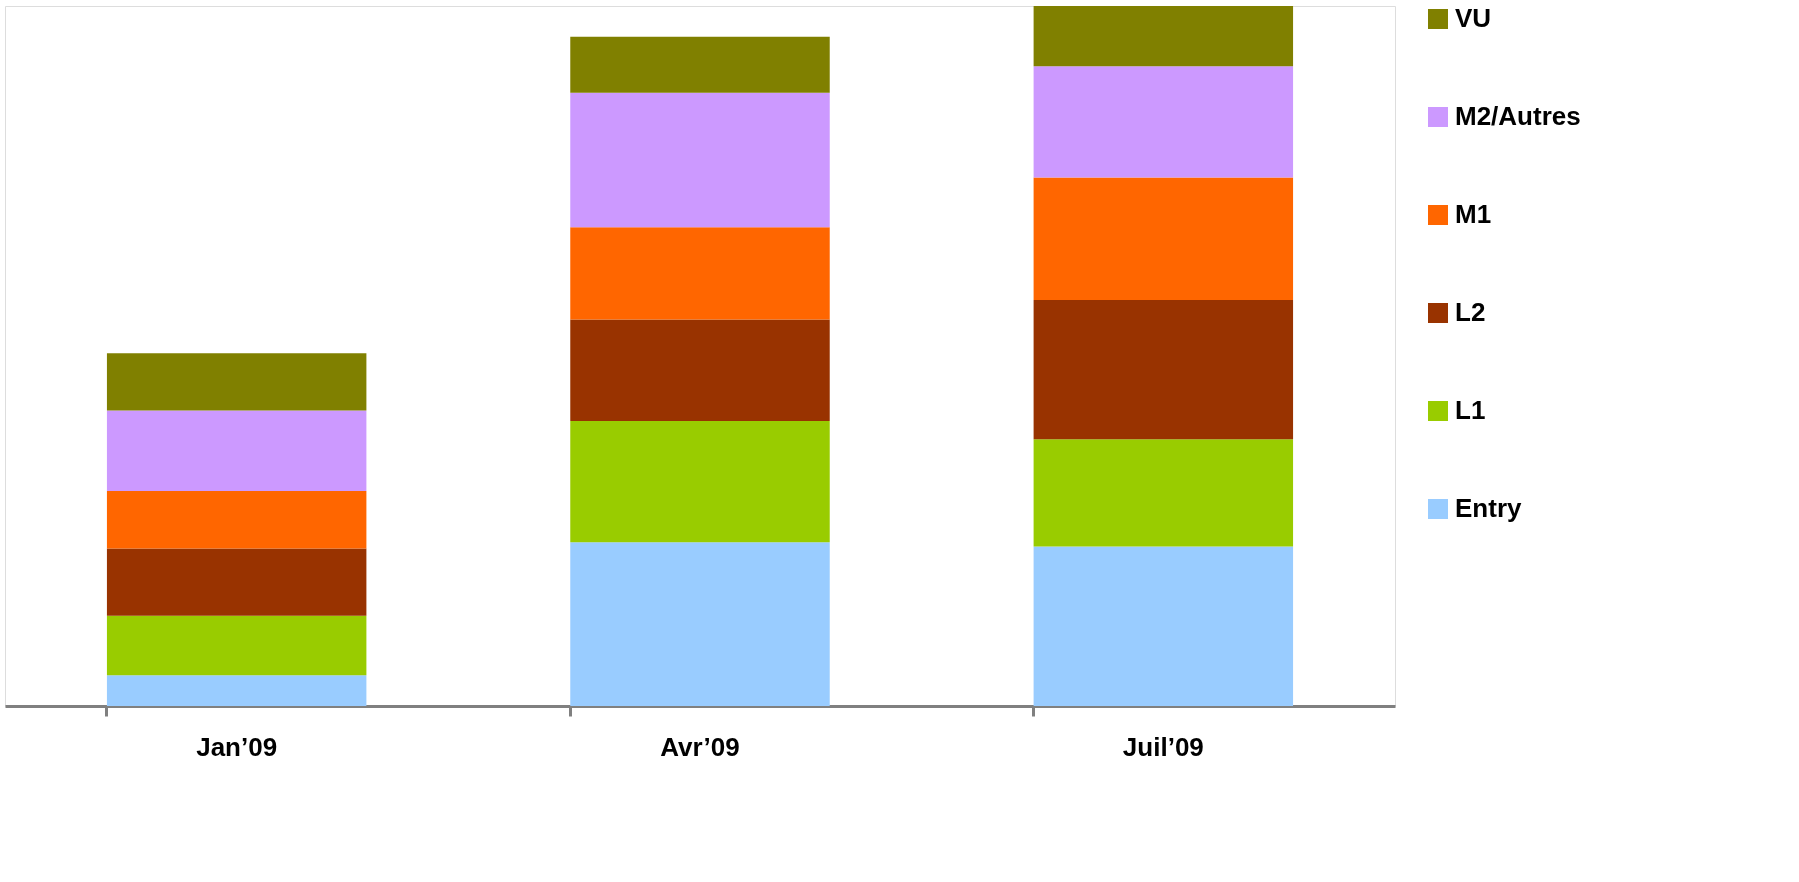  I want to click on legend-label: Entry, so click(1488, 508).